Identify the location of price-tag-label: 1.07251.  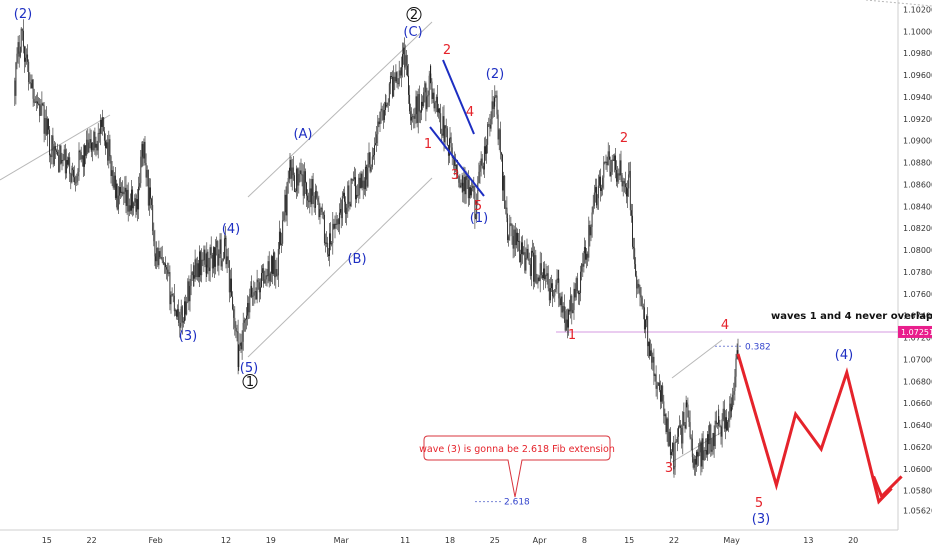
(916, 332).